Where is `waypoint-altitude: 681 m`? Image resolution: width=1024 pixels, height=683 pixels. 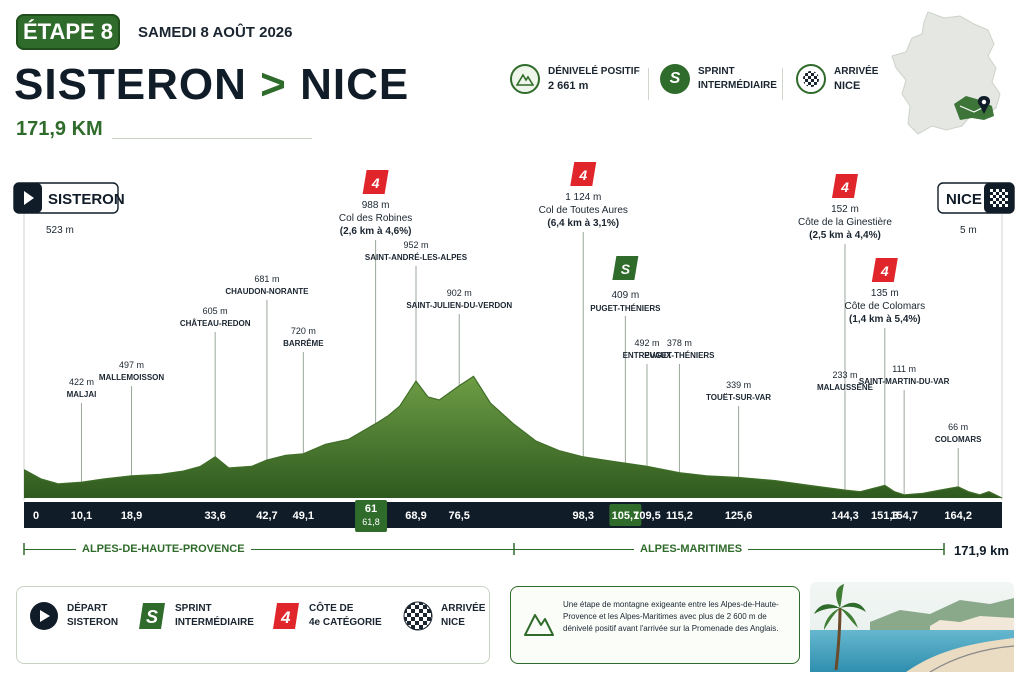 waypoint-altitude: 681 m is located at coordinates (266, 279).